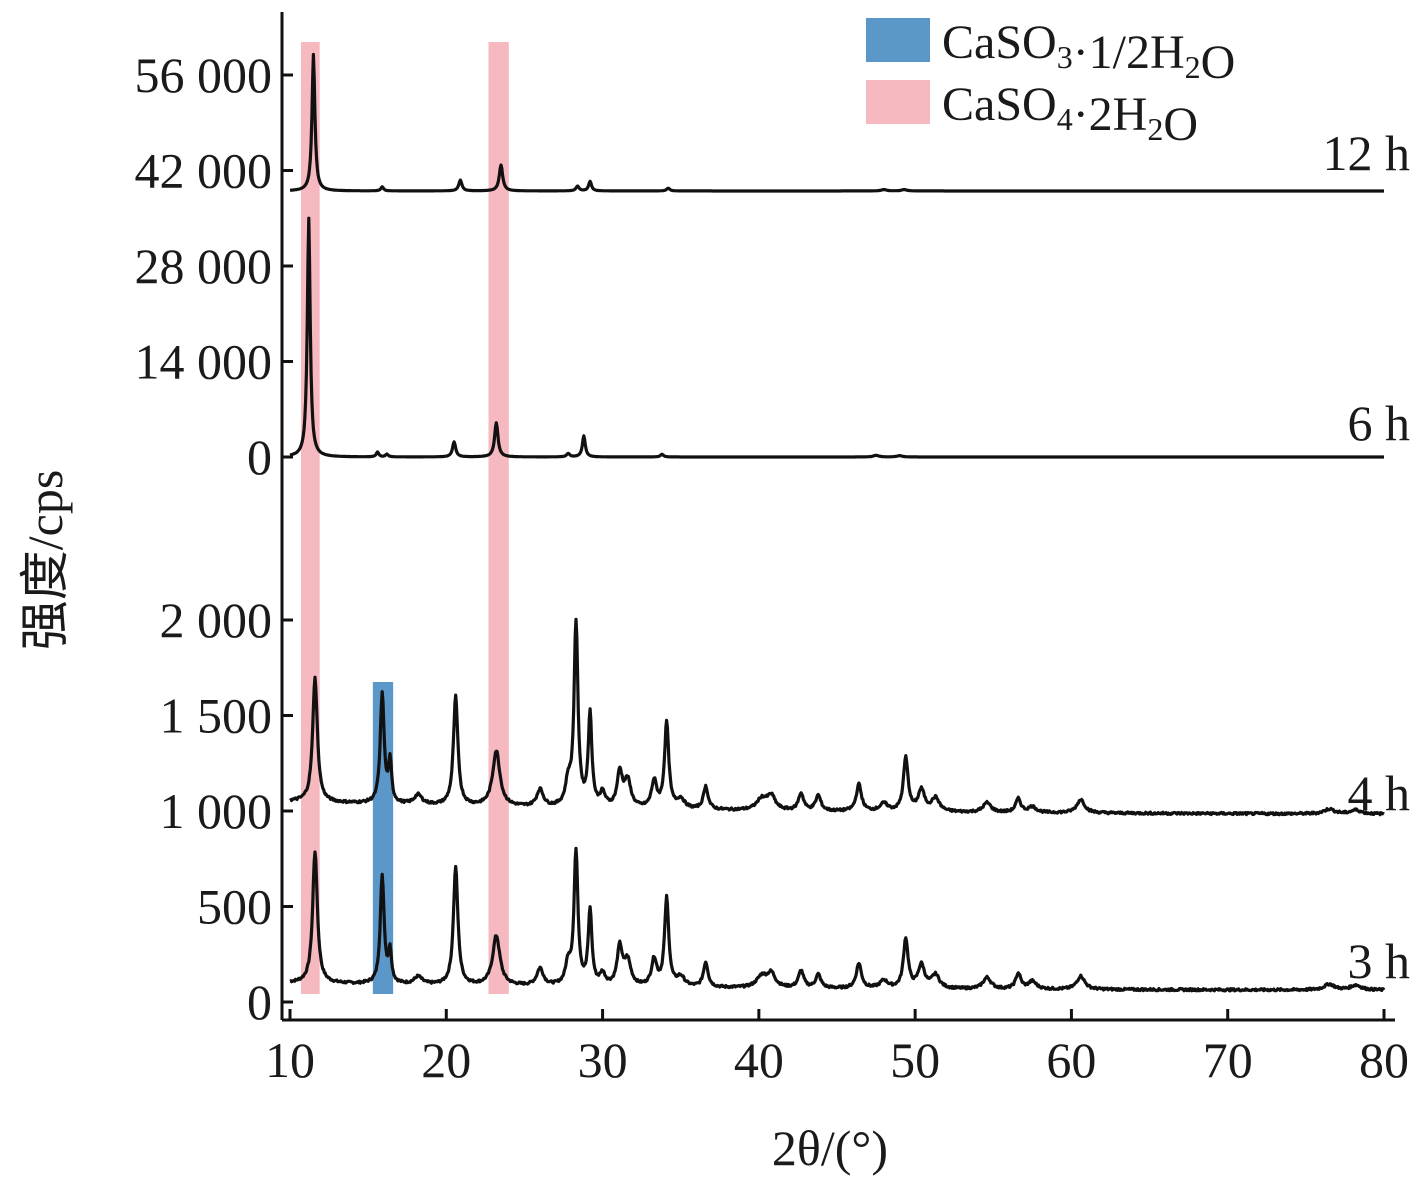 This screenshot has height=1181, width=1417. What do you see at coordinates (837, 717) in the screenshot?
I see `series-line-4h` at bounding box center [837, 717].